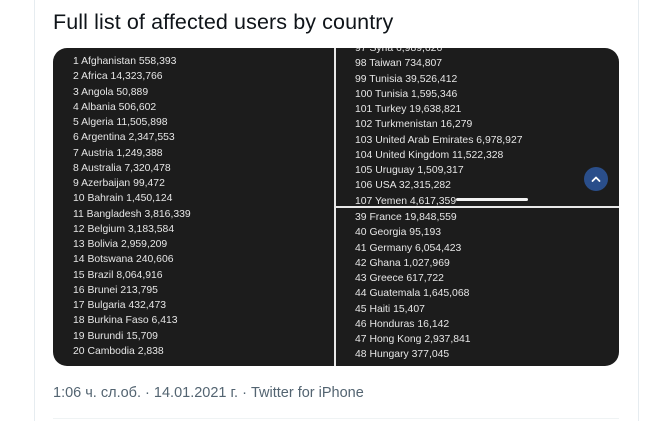  Describe the element at coordinates (118, 275) in the screenshot. I see `country-row: 15 Brazil 8,064,916` at that location.